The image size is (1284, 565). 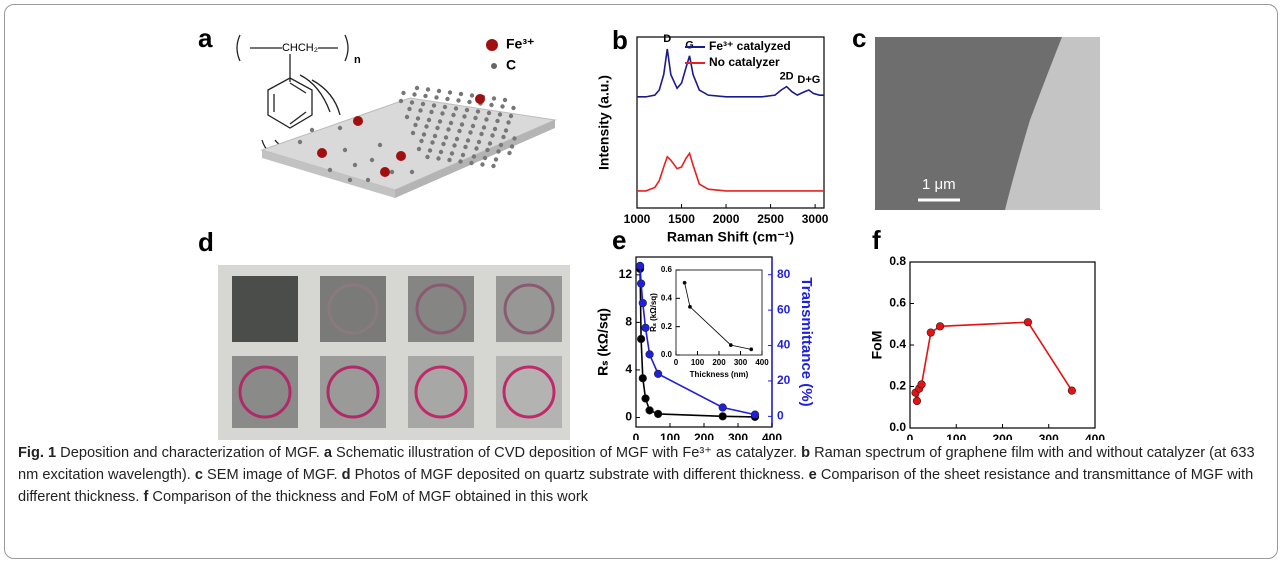 I want to click on x-tick-label: 1500, so click(x=681, y=219).